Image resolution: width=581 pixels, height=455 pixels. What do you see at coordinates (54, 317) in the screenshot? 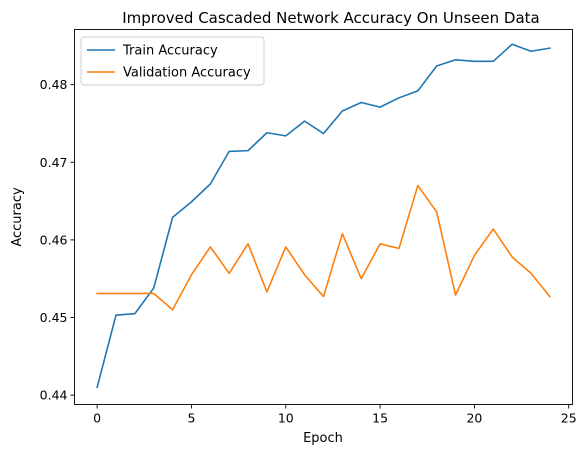
I see `y-tick-label: 0.45` at bounding box center [54, 317].